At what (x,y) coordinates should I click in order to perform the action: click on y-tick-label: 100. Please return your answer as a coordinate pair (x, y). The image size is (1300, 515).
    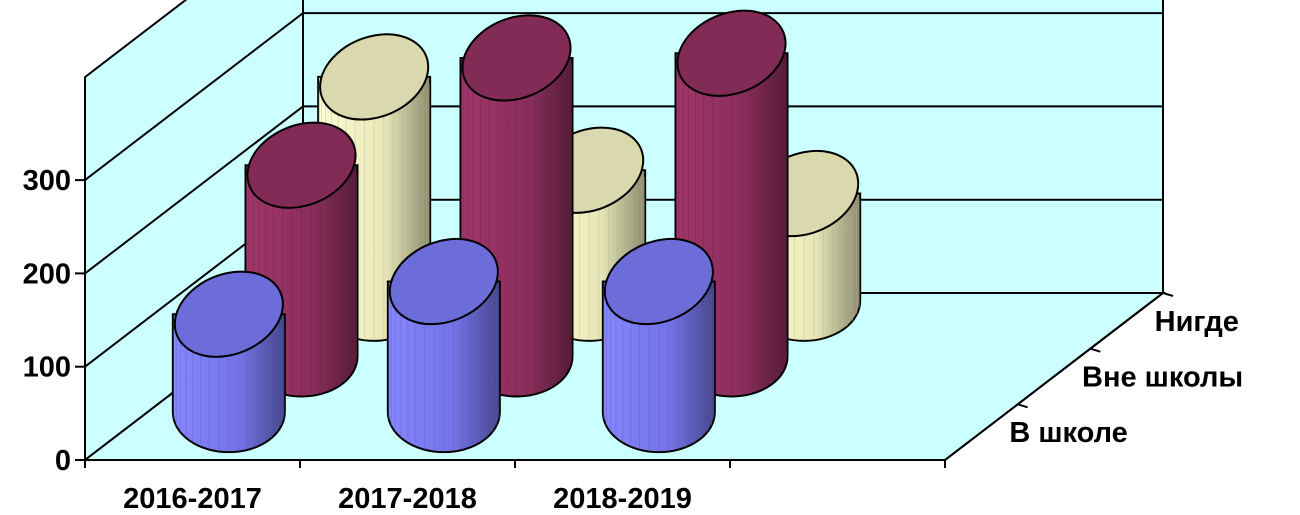
    Looking at the image, I should click on (47, 368).